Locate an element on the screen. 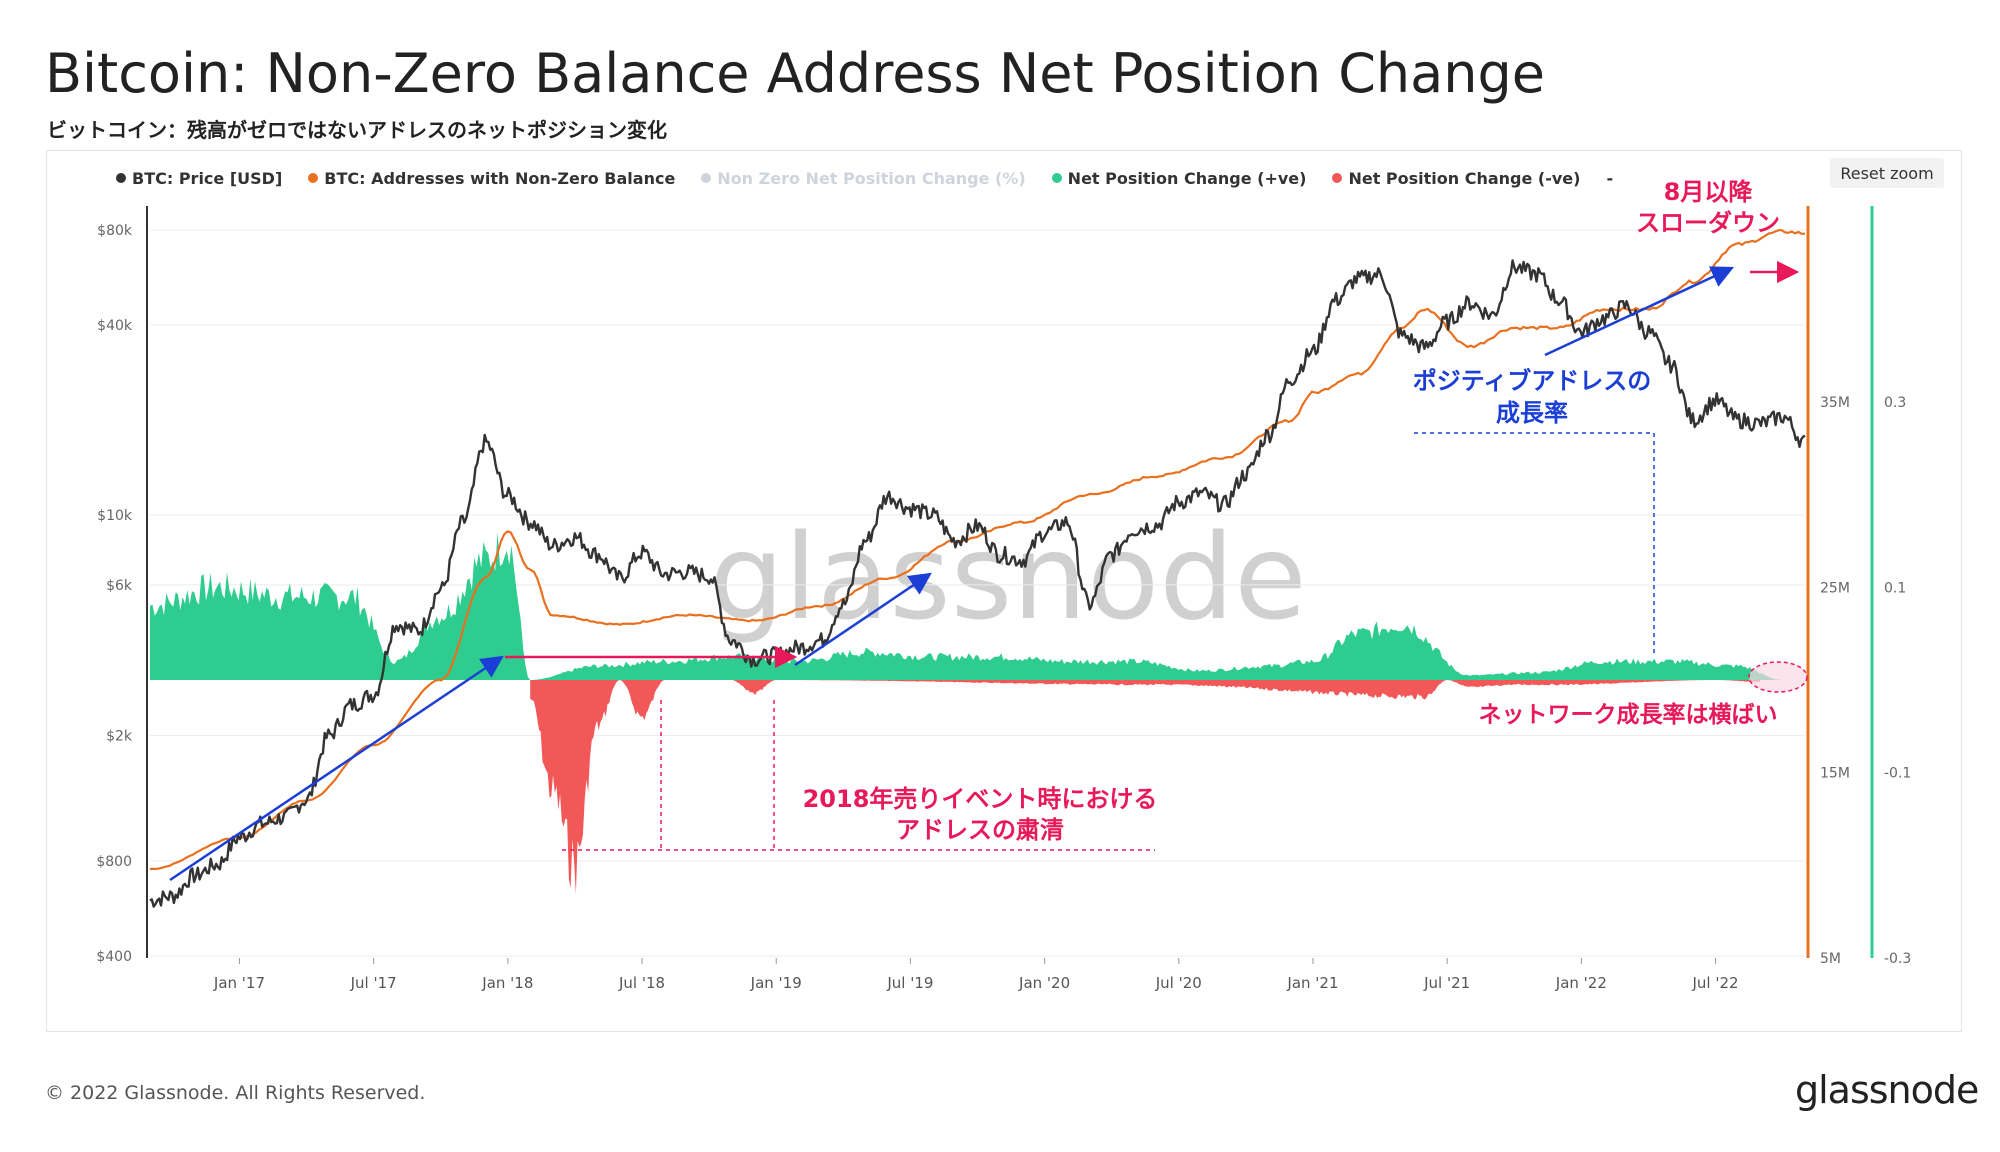 Image resolution: width=2000 pixels, height=1152 pixels. brand-logo: glassnode is located at coordinates (1887, 1090).